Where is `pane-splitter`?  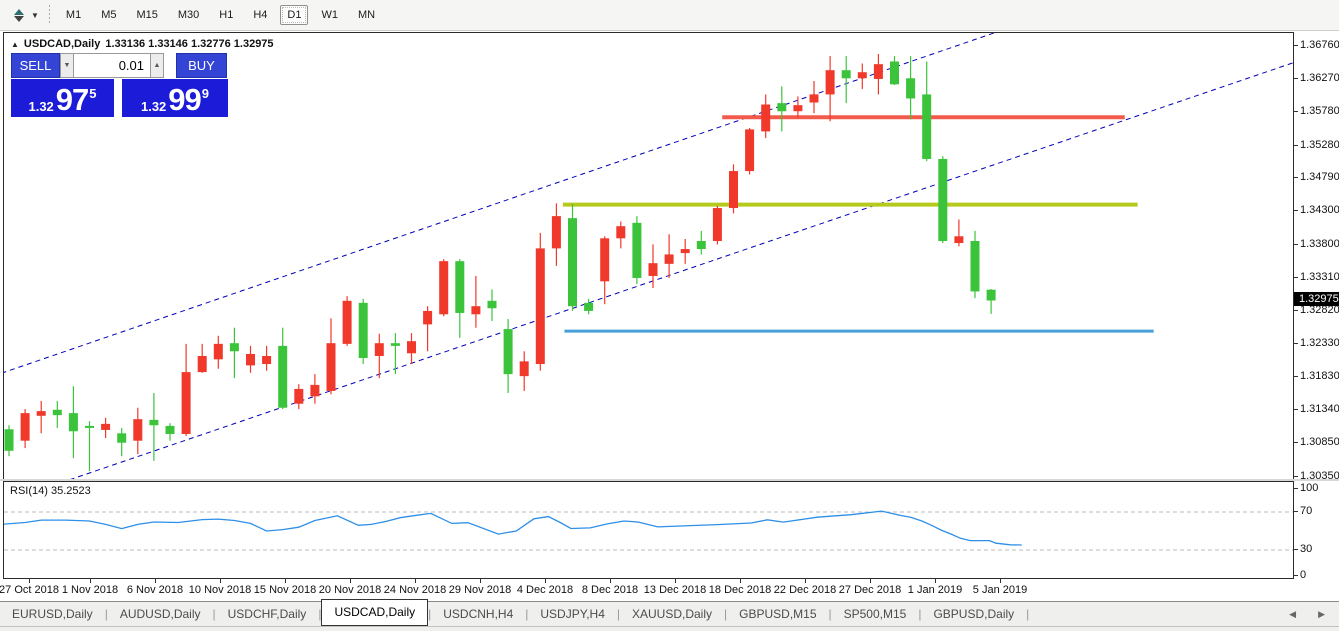 pane-splitter is located at coordinates (669, 480).